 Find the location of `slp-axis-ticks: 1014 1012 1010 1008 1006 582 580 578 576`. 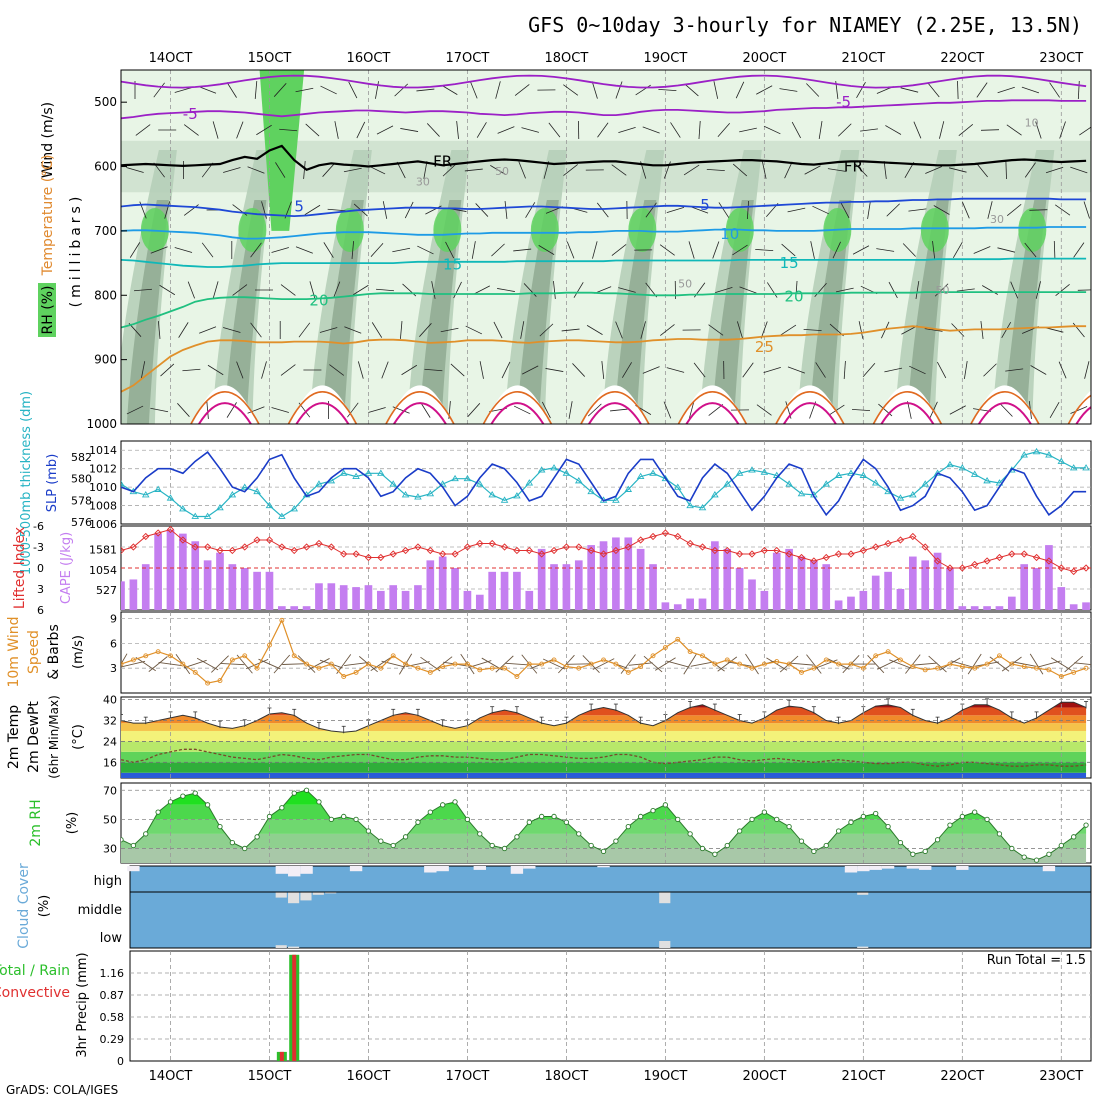

slp-axis-ticks: 1014 1012 1010 1008 1006 582 580 578 576 is located at coordinates (94, 487).